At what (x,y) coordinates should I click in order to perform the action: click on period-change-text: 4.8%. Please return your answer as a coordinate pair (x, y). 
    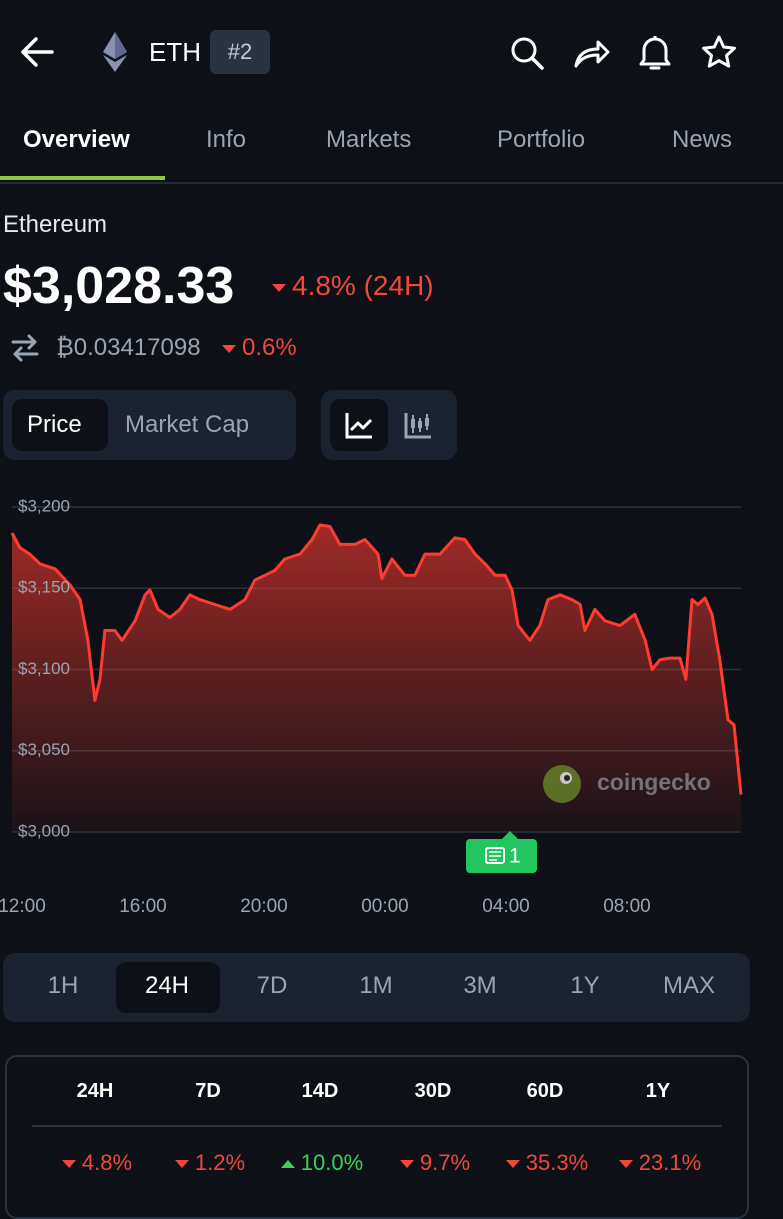
    Looking at the image, I should click on (107, 1162).